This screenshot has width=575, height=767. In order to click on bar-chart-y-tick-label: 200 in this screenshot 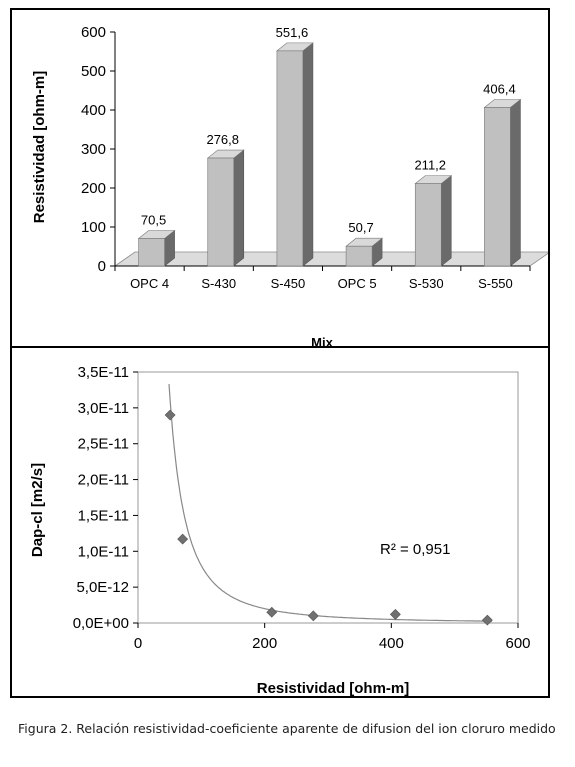, I will do `click(93, 188)`.